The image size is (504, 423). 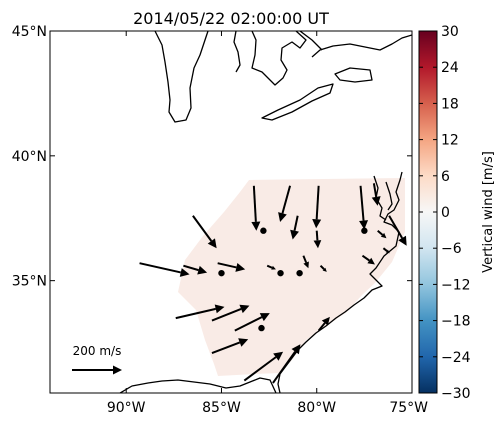 What do you see at coordinates (353, 75) in the screenshot?
I see `lake-ontario-coast` at bounding box center [353, 75].